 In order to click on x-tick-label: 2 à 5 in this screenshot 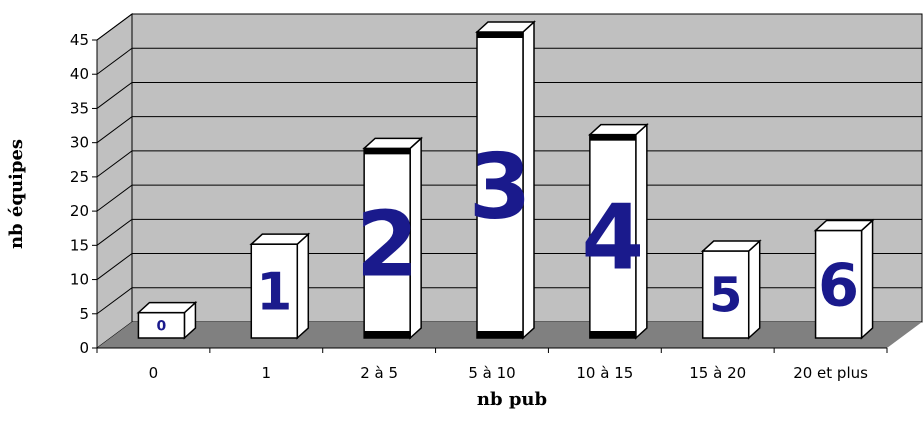, I will do `click(379, 373)`.